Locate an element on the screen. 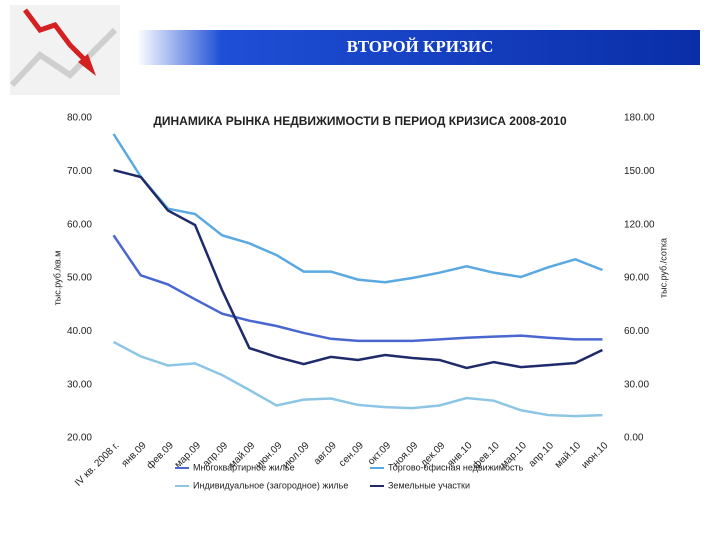 Image resolution: width=720 pixels, height=540 pixels. y2-tick-label: 60.00 is located at coordinates (636, 331).